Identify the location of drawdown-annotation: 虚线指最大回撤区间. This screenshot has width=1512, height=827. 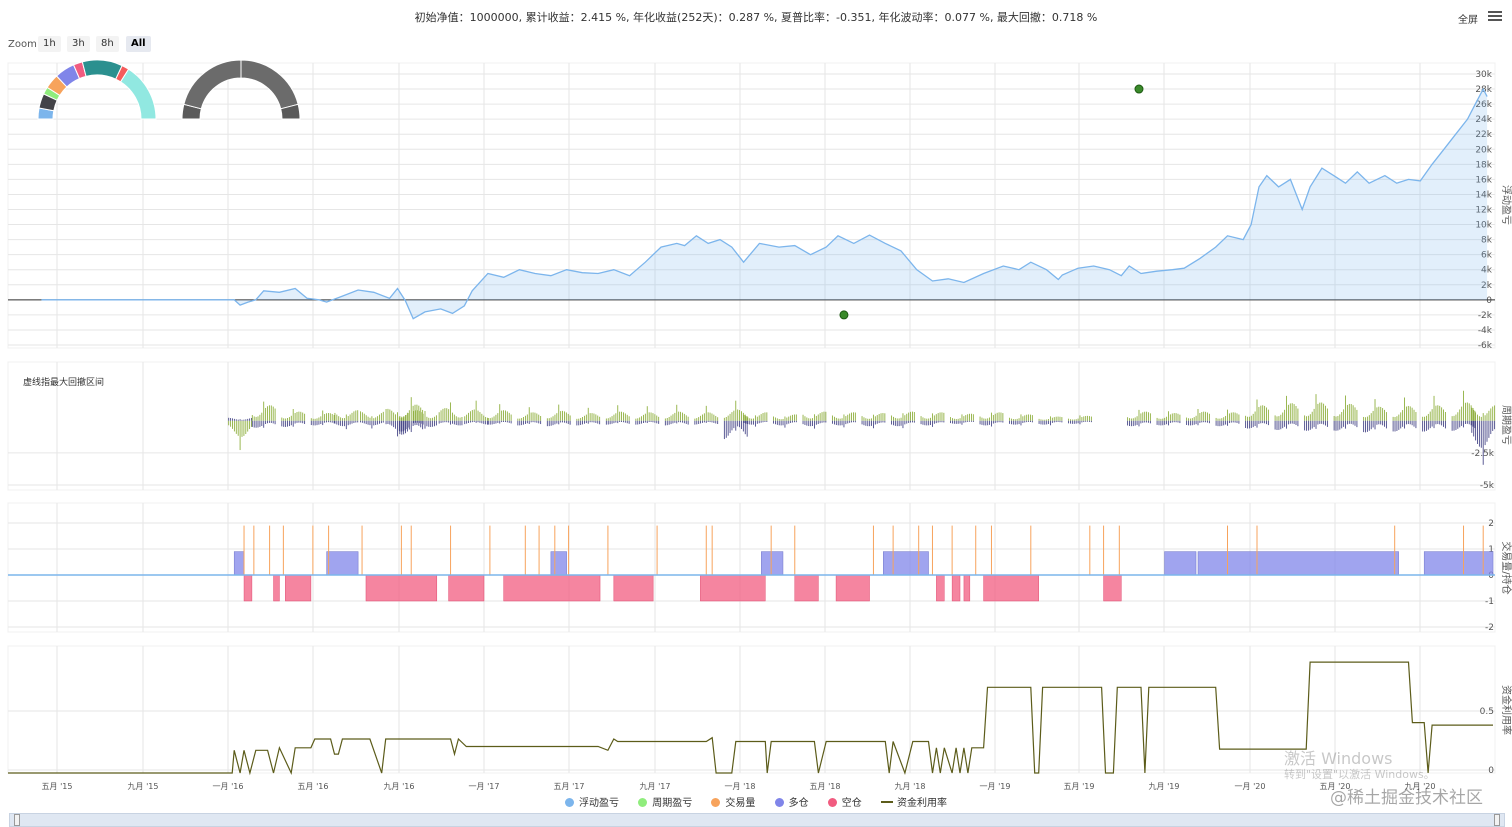
(63, 382).